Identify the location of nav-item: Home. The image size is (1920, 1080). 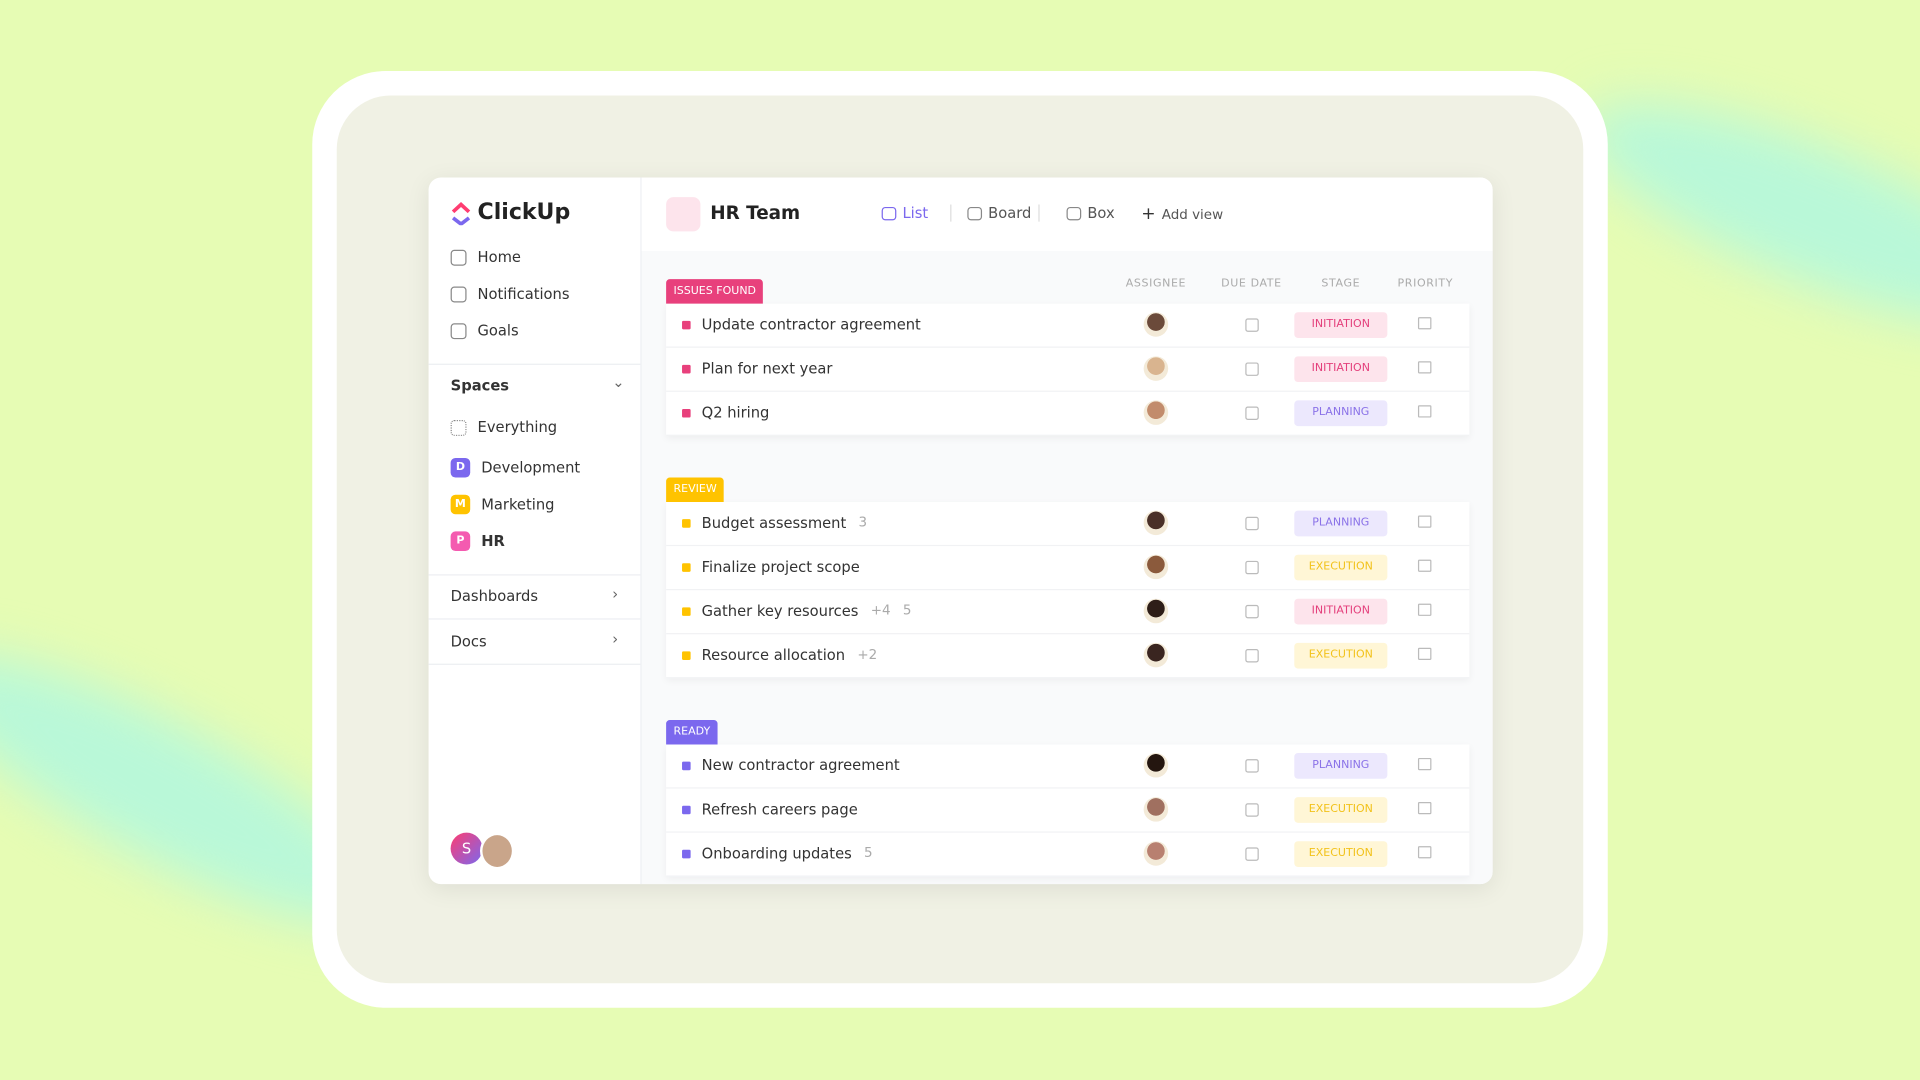
(485, 257).